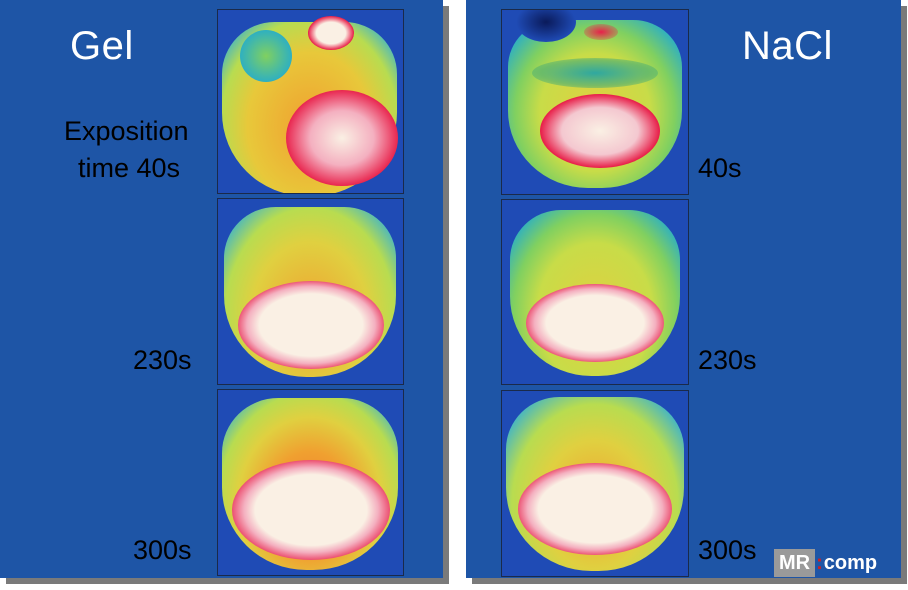  Describe the element at coordinates (850, 562) in the screenshot. I see `logo-comp-text: comp` at that location.